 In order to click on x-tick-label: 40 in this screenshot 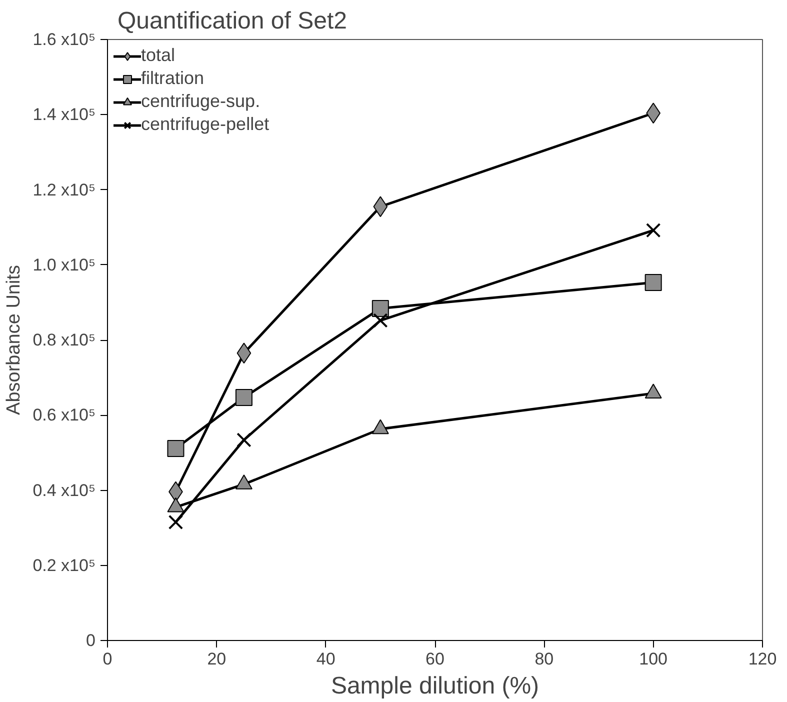, I will do `click(326, 659)`.